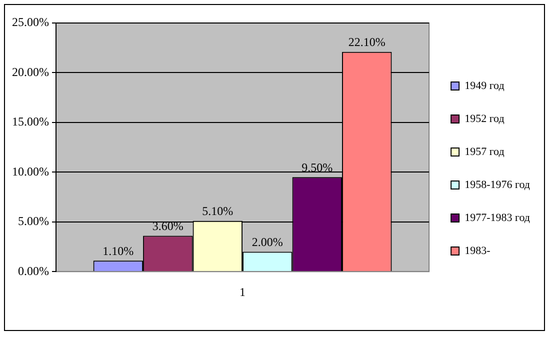  I want to click on legend-label: 1958-1976 год, so click(497, 184).